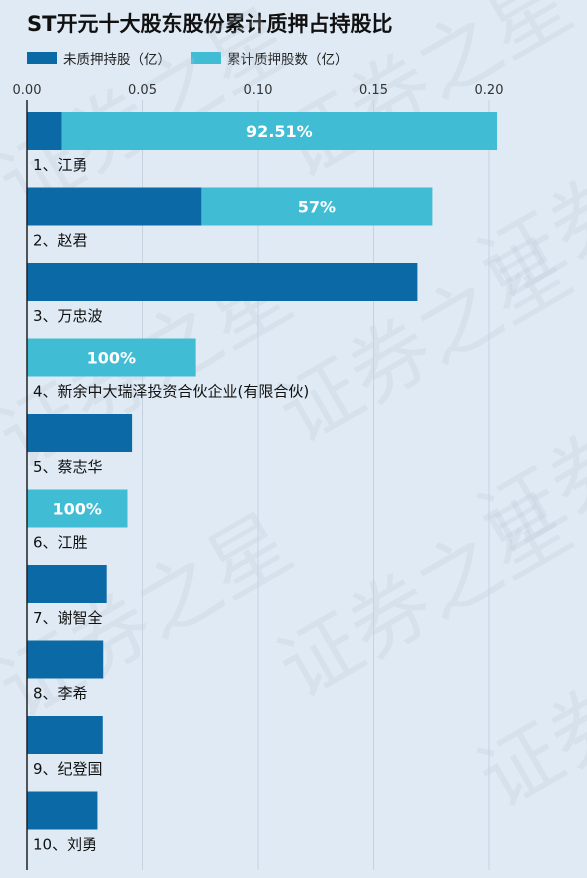  Describe the element at coordinates (206, 58) in the screenshot. I see `legend-swatch-pledged` at that location.